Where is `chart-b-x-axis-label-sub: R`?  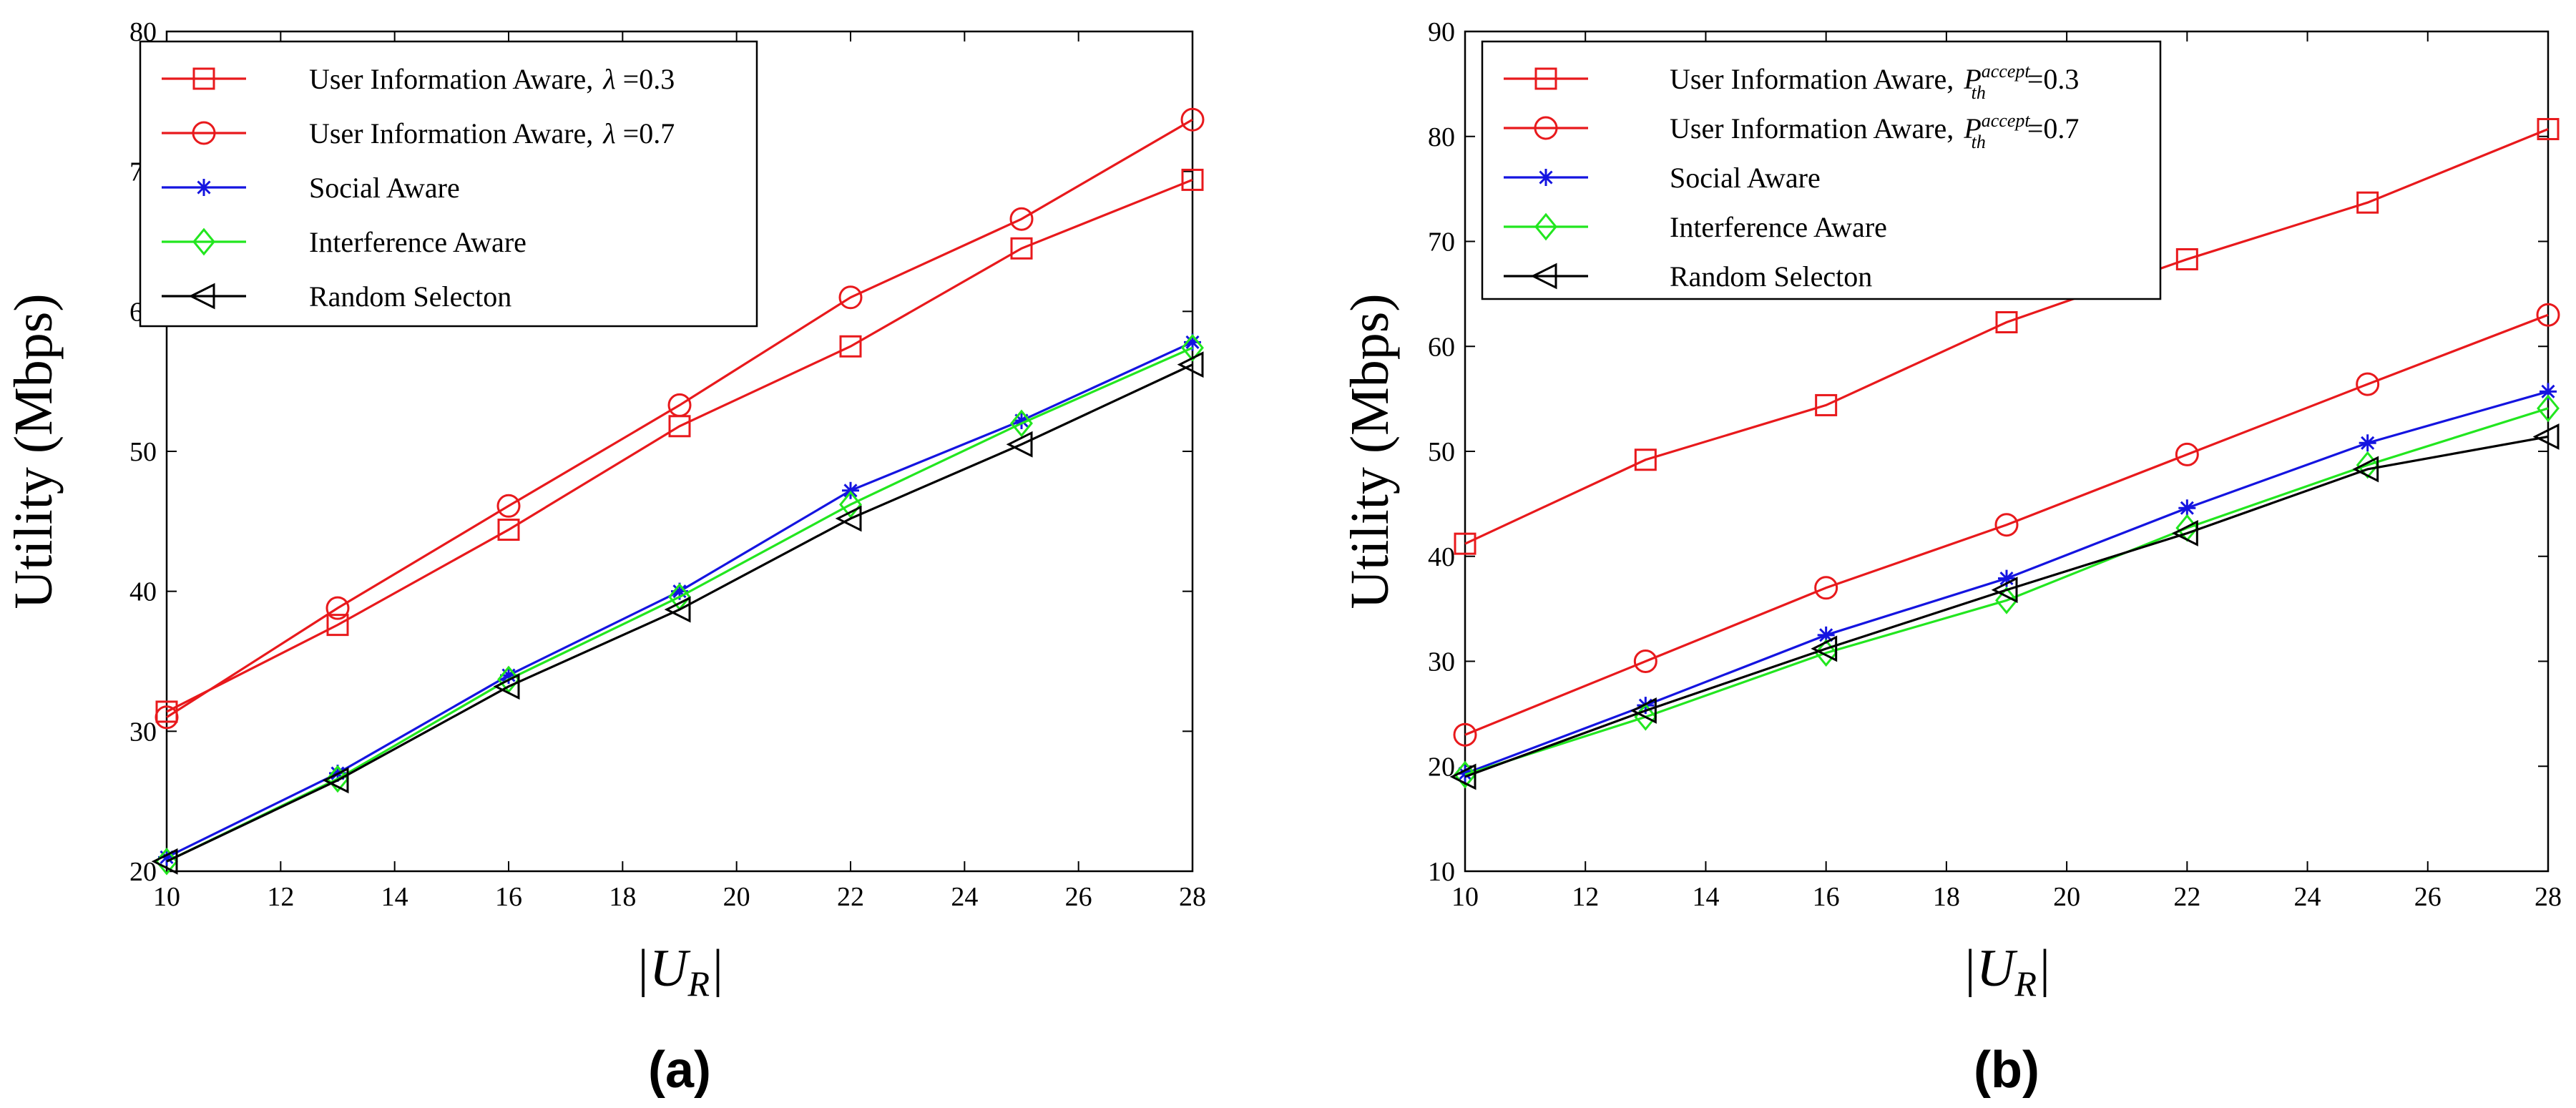 chart-b-x-axis-label-sub: R is located at coordinates (2025, 984).